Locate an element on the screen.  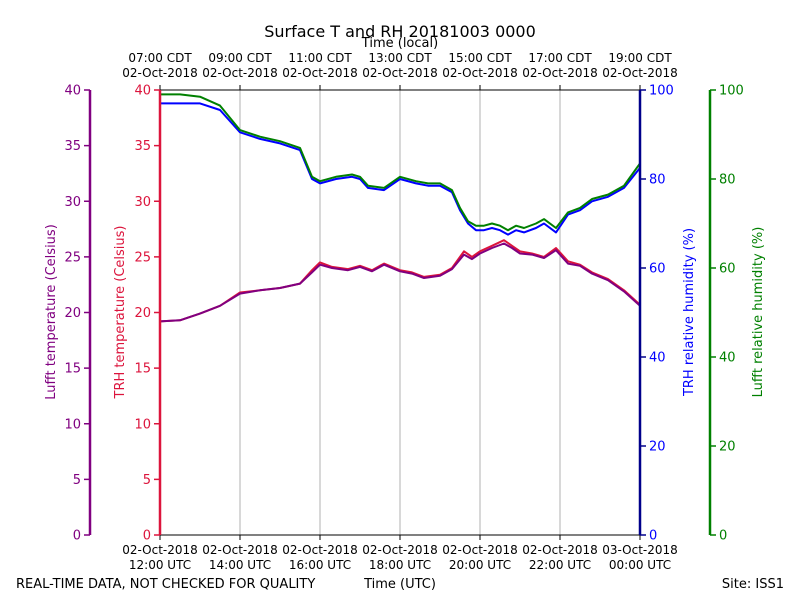
top-axis-label: Time (local) is located at coordinates (399, 43).